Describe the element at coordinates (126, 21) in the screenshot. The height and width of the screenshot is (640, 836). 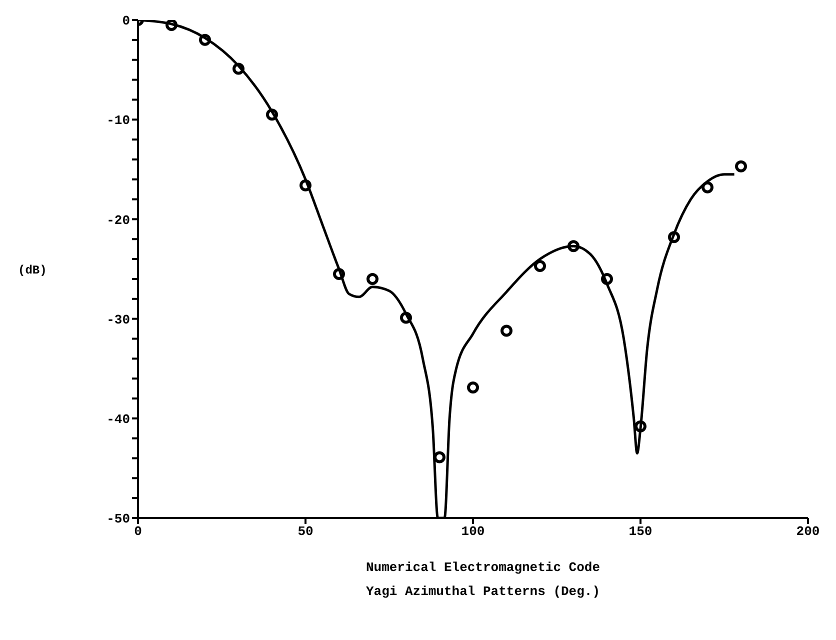
I see `y-tick-label: 0` at that location.